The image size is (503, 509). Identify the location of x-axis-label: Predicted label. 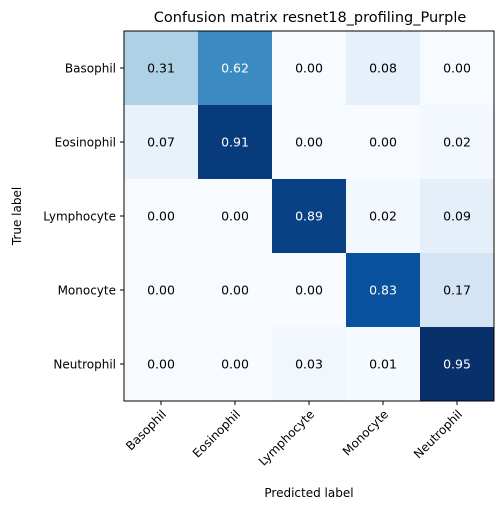
(308, 493).